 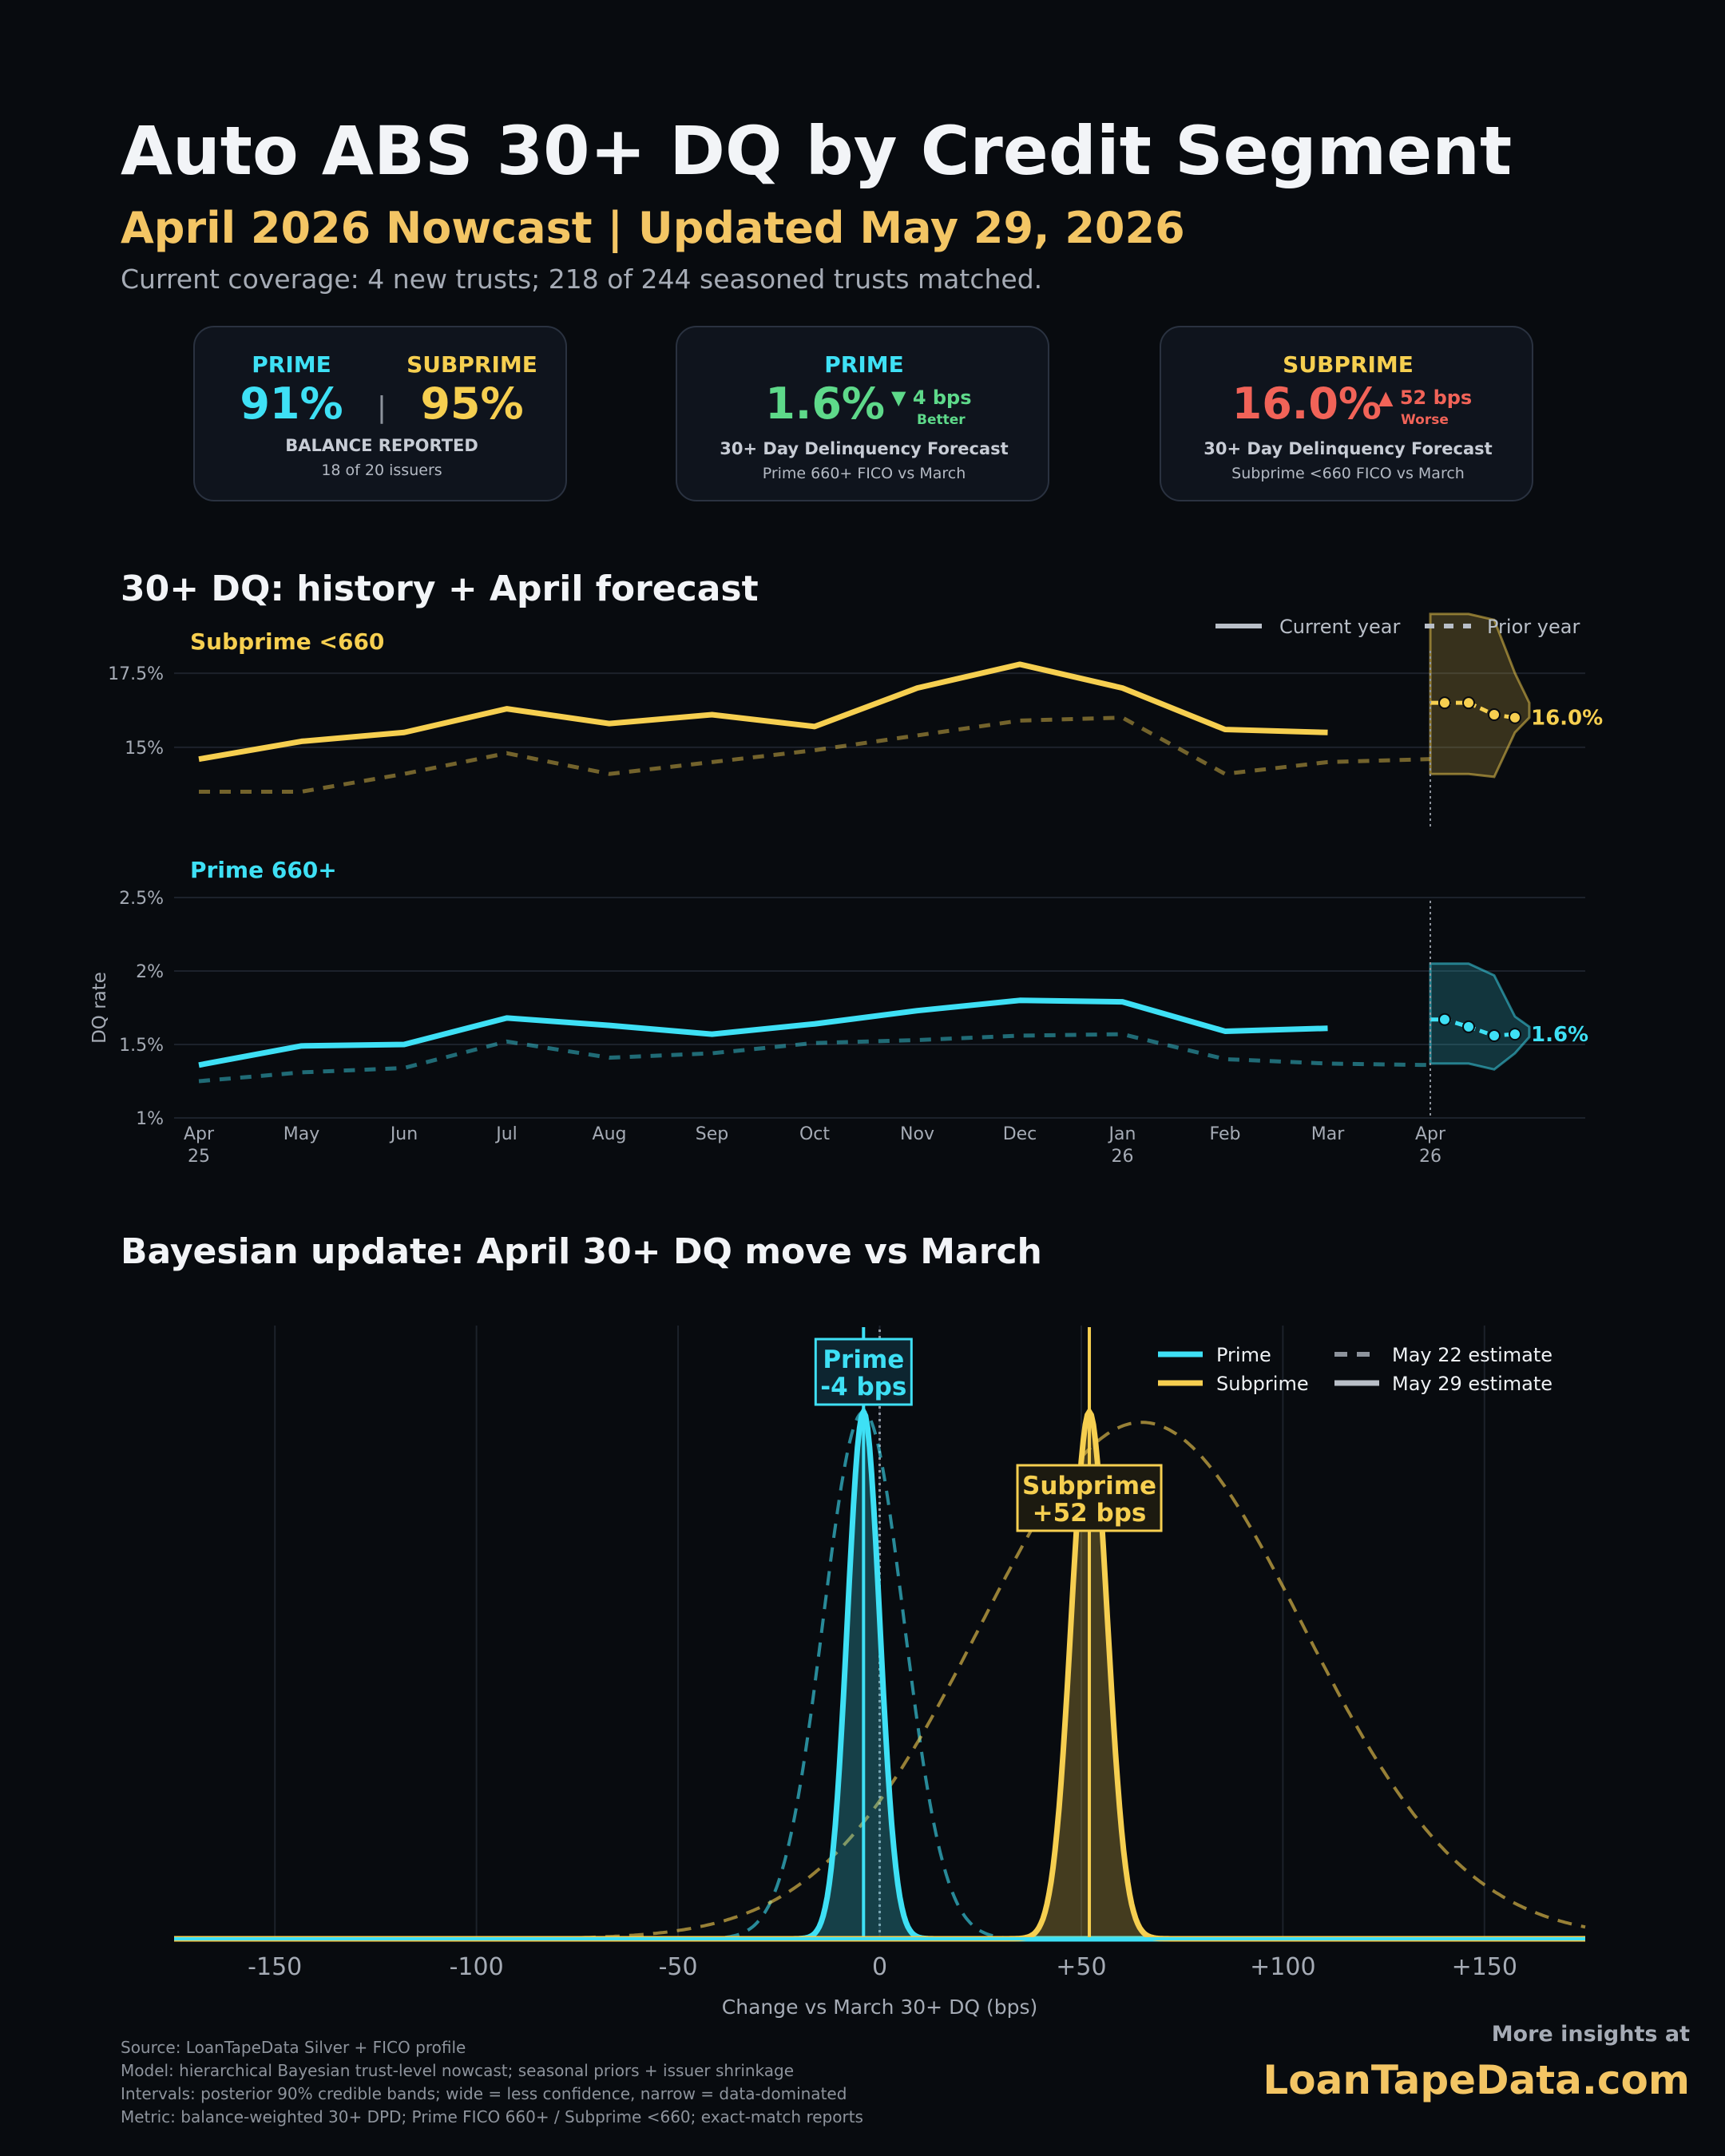 I want to click on x-tick-label: Jan 26, so click(x=1122, y=1145).